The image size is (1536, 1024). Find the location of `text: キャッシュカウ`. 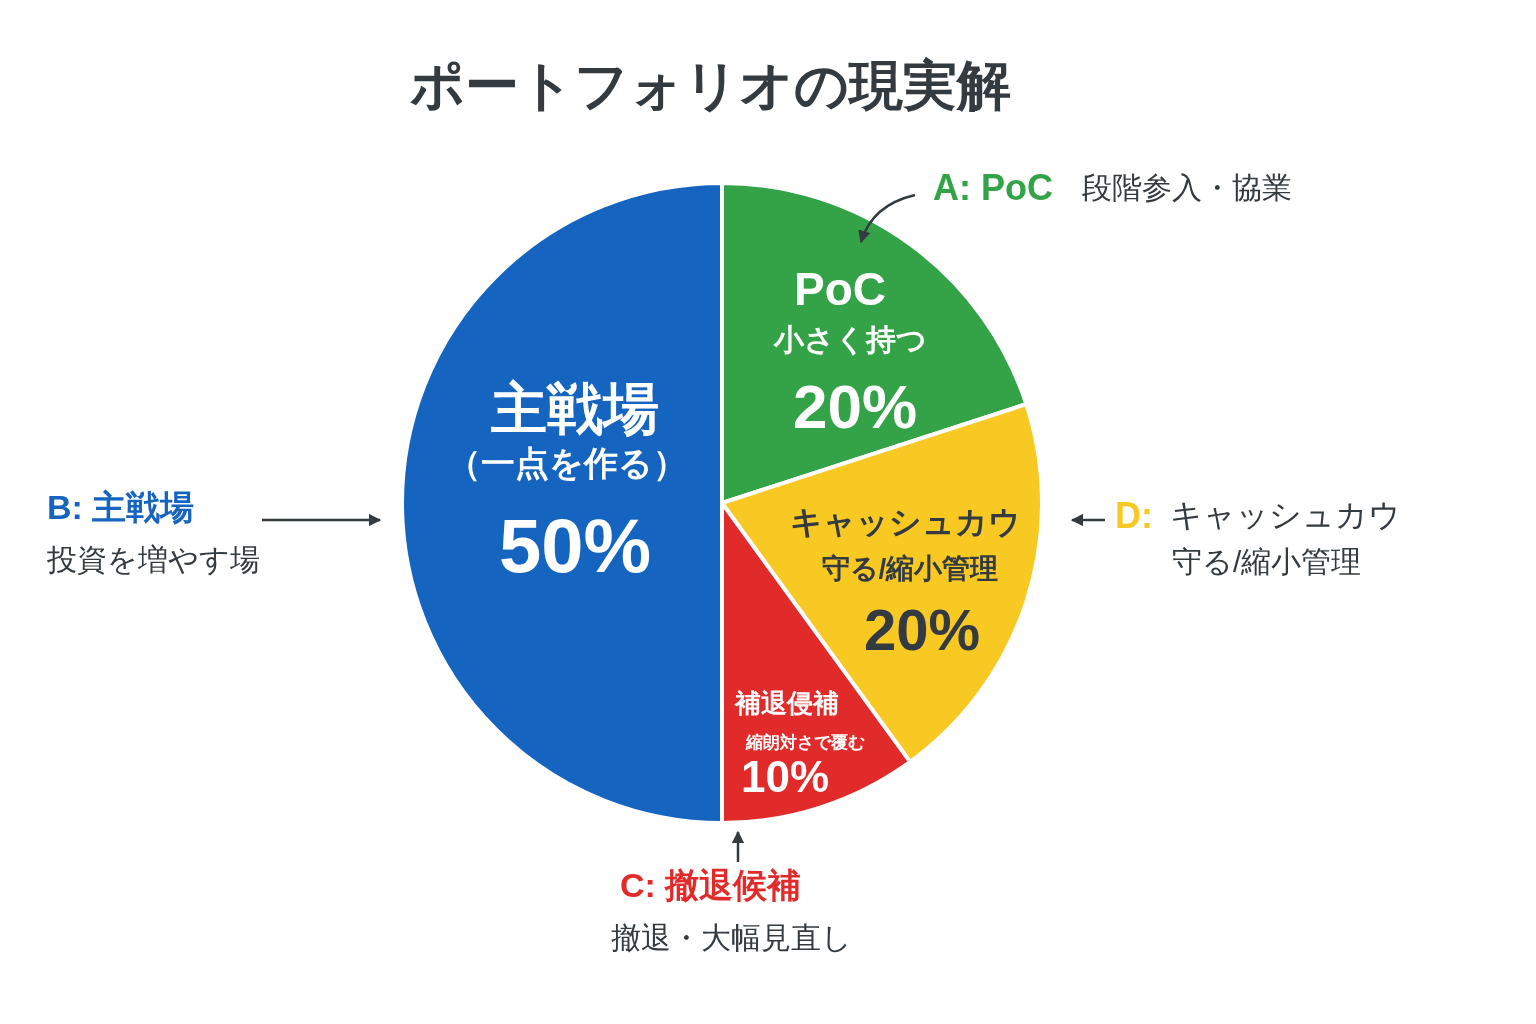

text: キャッシュカウ is located at coordinates (1285, 515).